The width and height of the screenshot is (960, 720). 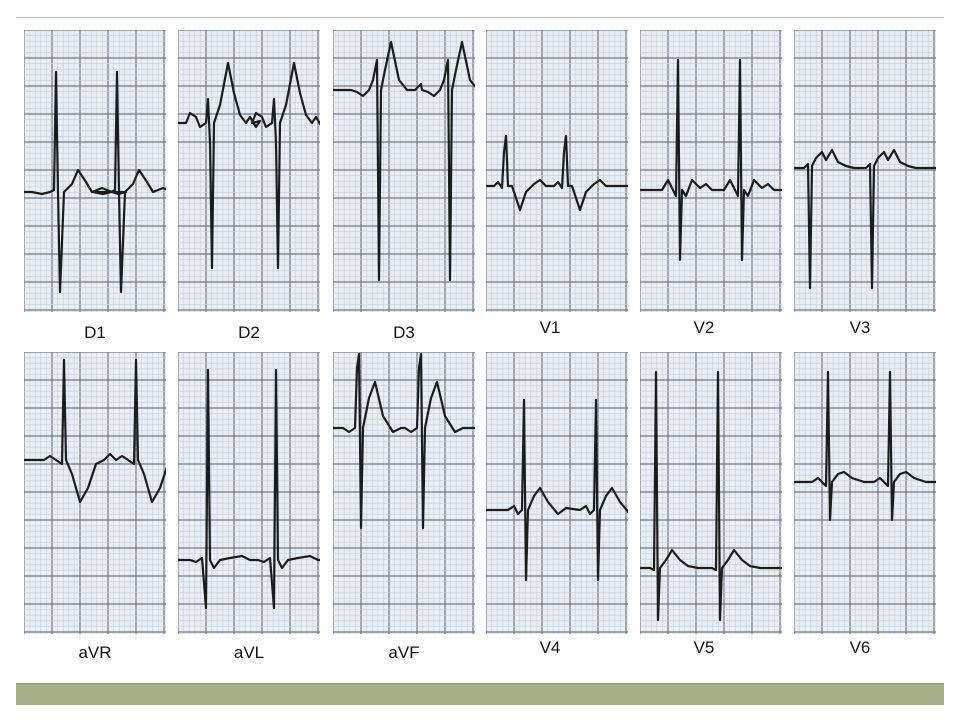 What do you see at coordinates (550, 647) in the screenshot?
I see `lead-label-v4: V4` at bounding box center [550, 647].